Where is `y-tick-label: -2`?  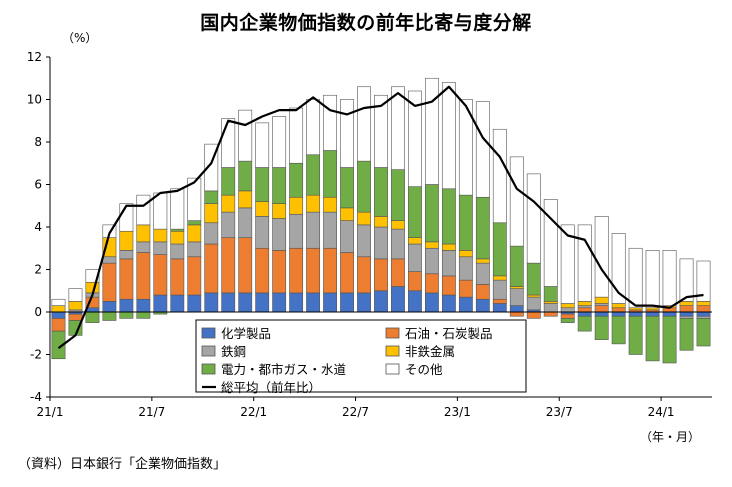 y-tick-label: -2 is located at coordinates (36, 355).